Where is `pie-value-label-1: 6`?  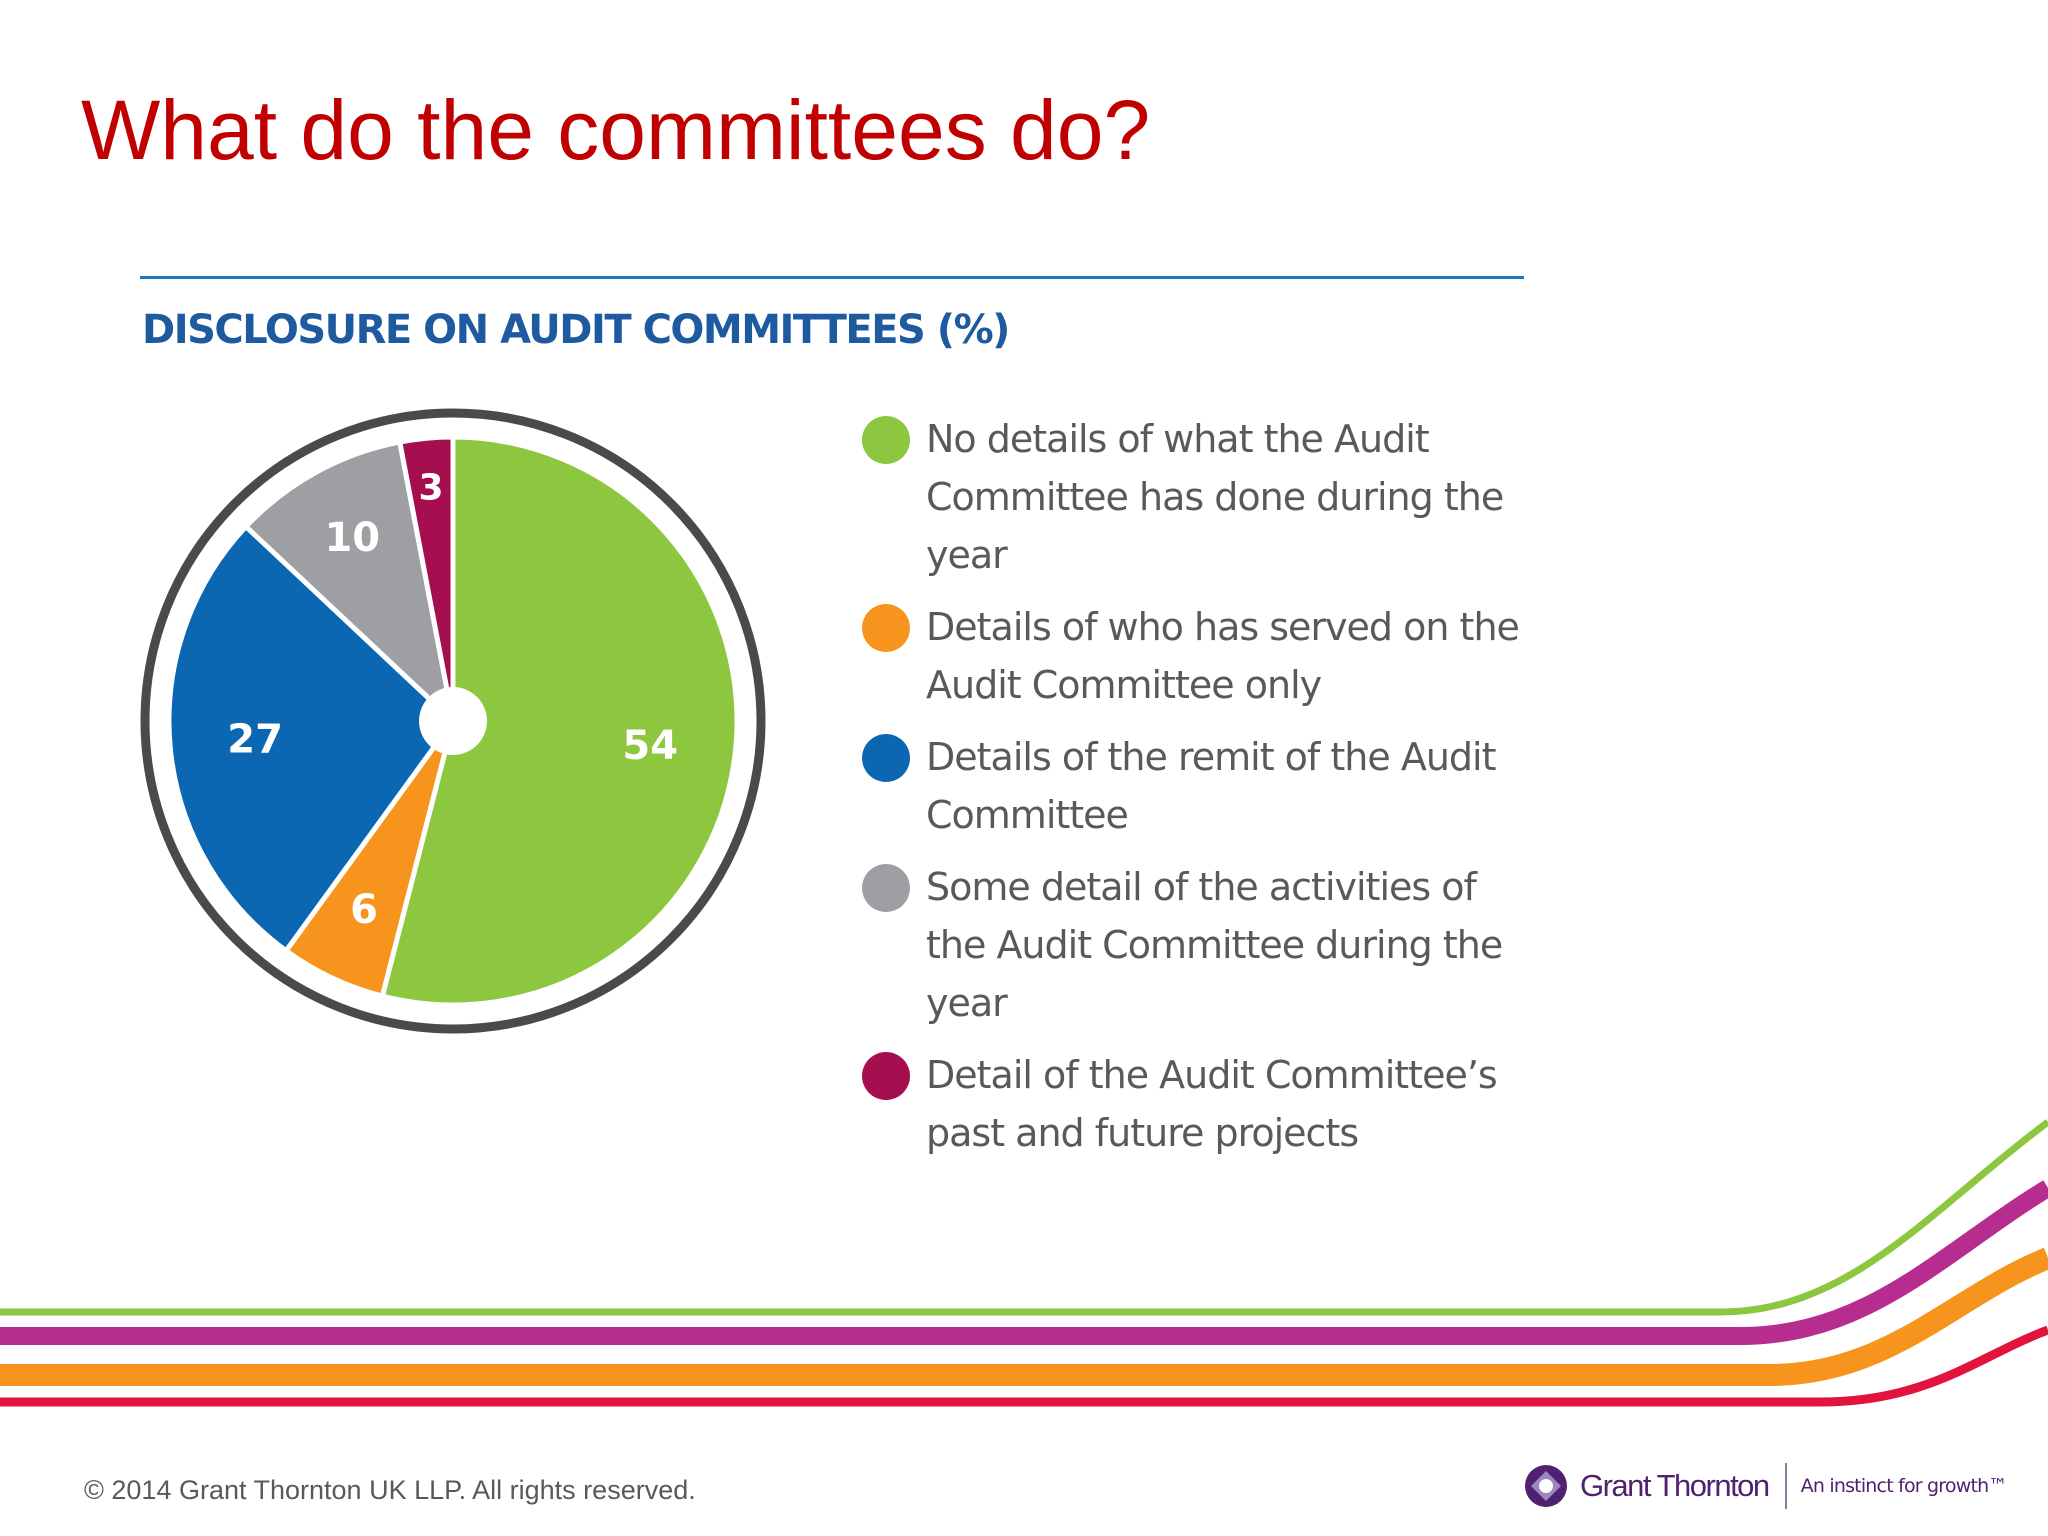
pie-value-label-1: 6 is located at coordinates (364, 910).